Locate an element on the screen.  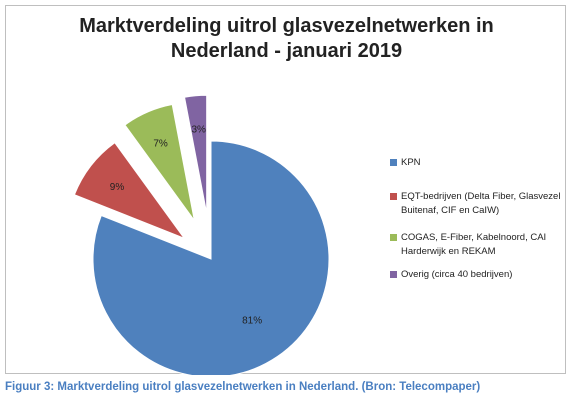
pie-slice-overig is located at coordinates (195, 154).